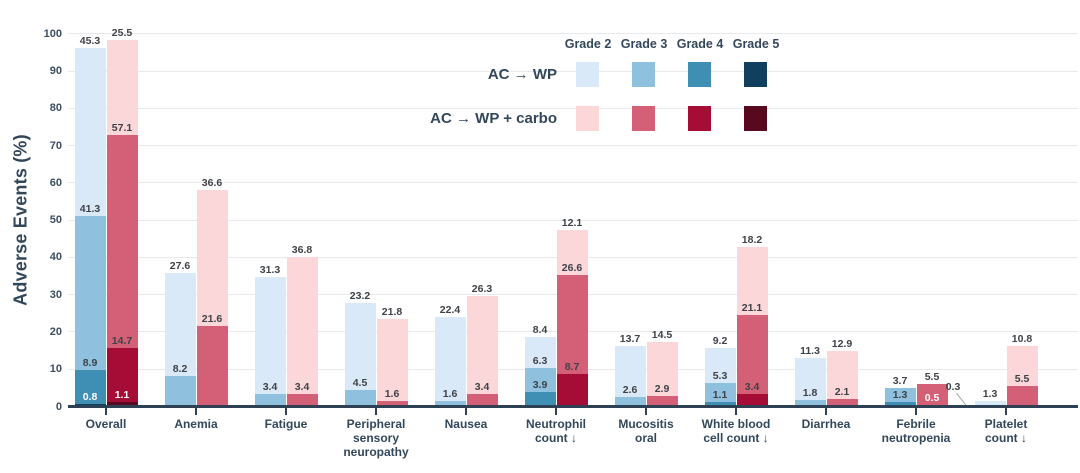 Image resolution: width=1080 pixels, height=473 pixels. Describe the element at coordinates (55, 182) in the screenshot. I see `y-tick-label-60: 60` at that location.